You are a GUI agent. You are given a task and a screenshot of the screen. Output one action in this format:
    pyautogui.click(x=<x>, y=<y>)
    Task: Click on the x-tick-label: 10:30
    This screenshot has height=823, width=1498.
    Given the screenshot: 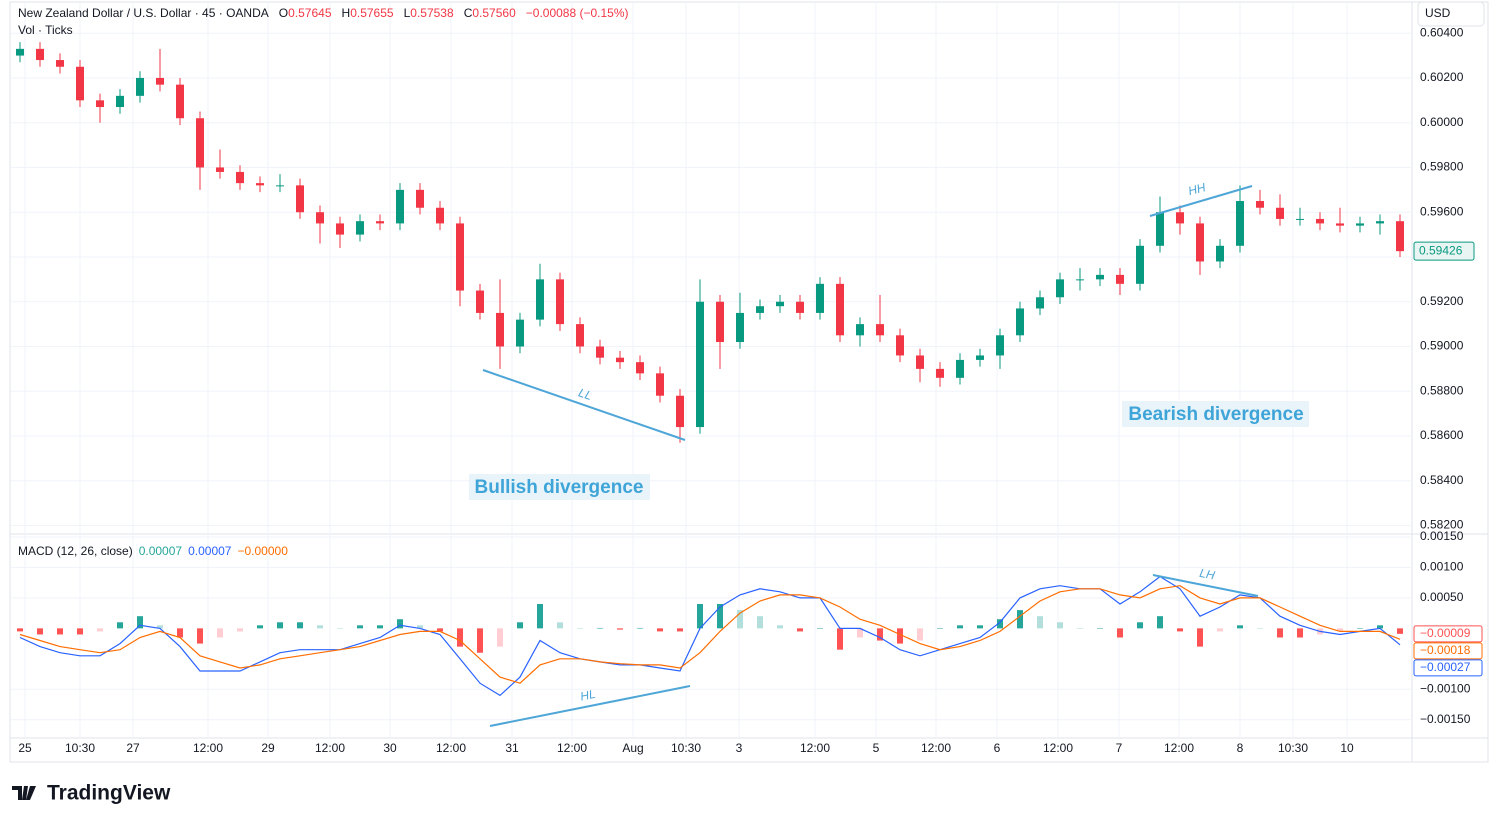 What is the action you would take?
    pyautogui.click(x=1293, y=748)
    